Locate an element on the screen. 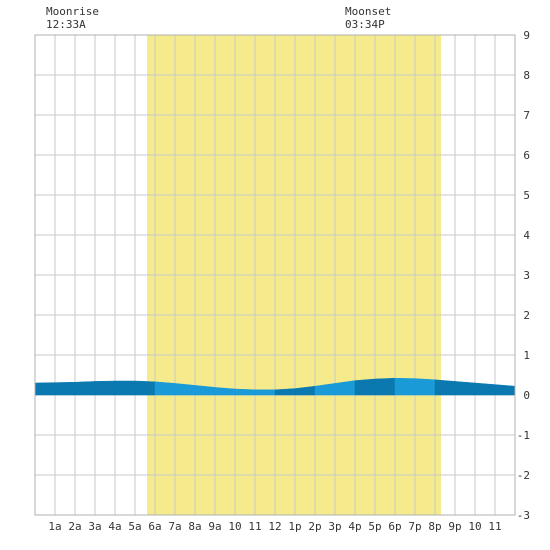 The height and width of the screenshot is (550, 550). y-tick-label: -2 is located at coordinates (523, 475).